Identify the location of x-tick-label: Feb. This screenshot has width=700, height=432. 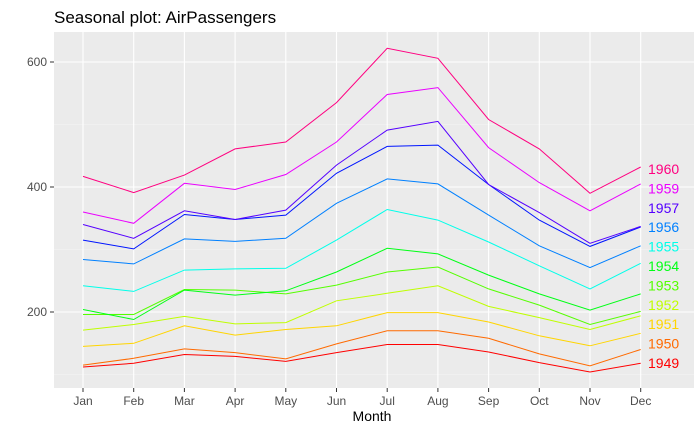
(133, 401).